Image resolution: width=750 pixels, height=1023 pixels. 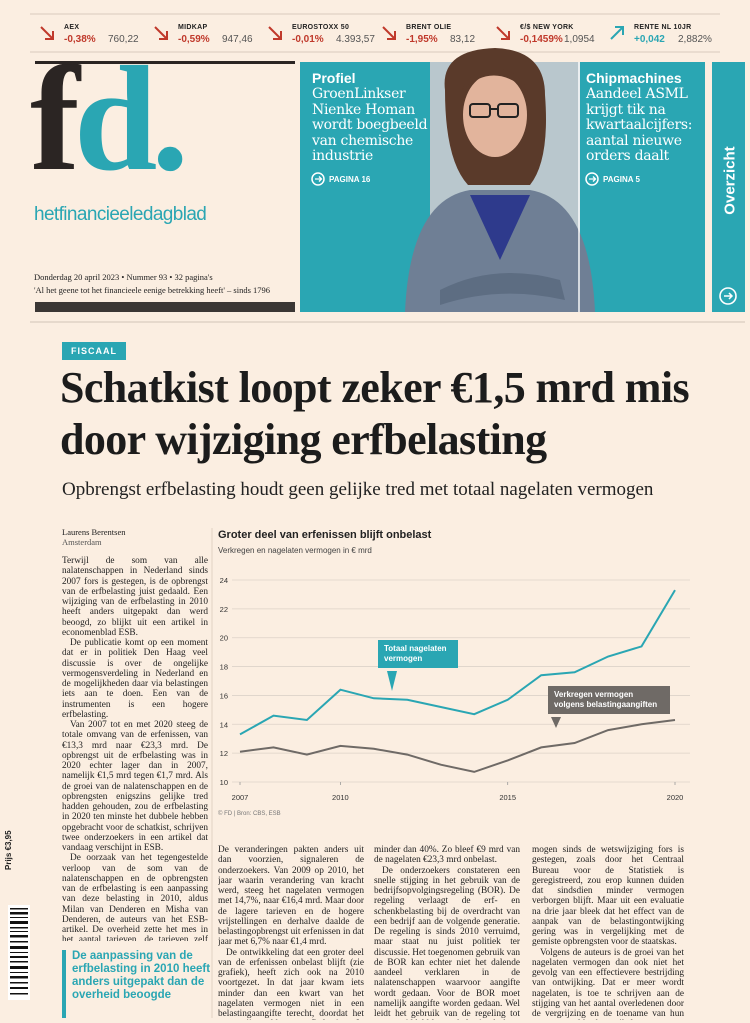 I want to click on ticker-value: 760,22, so click(x=123, y=39).